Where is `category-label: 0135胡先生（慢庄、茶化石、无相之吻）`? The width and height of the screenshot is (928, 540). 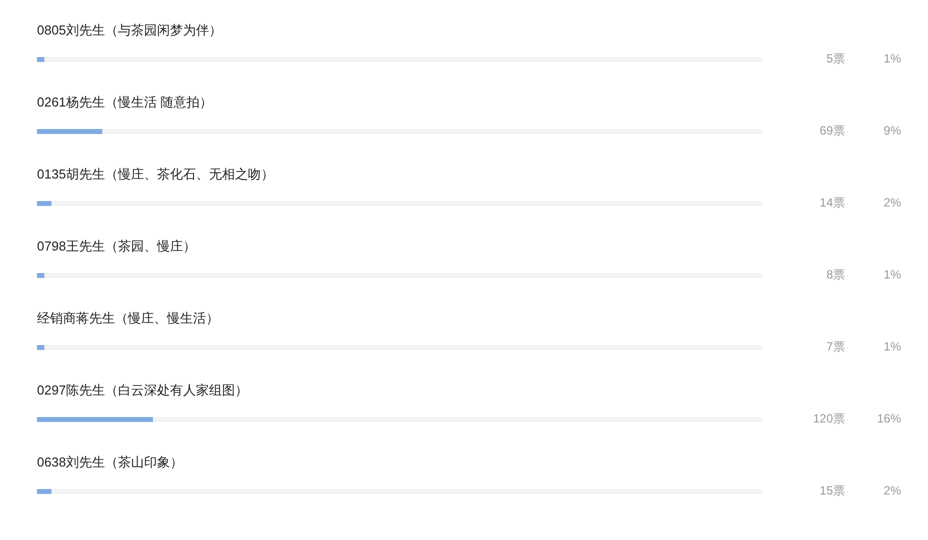 category-label: 0135胡先生（慢庄、茶化石、无相之吻） is located at coordinates (155, 174).